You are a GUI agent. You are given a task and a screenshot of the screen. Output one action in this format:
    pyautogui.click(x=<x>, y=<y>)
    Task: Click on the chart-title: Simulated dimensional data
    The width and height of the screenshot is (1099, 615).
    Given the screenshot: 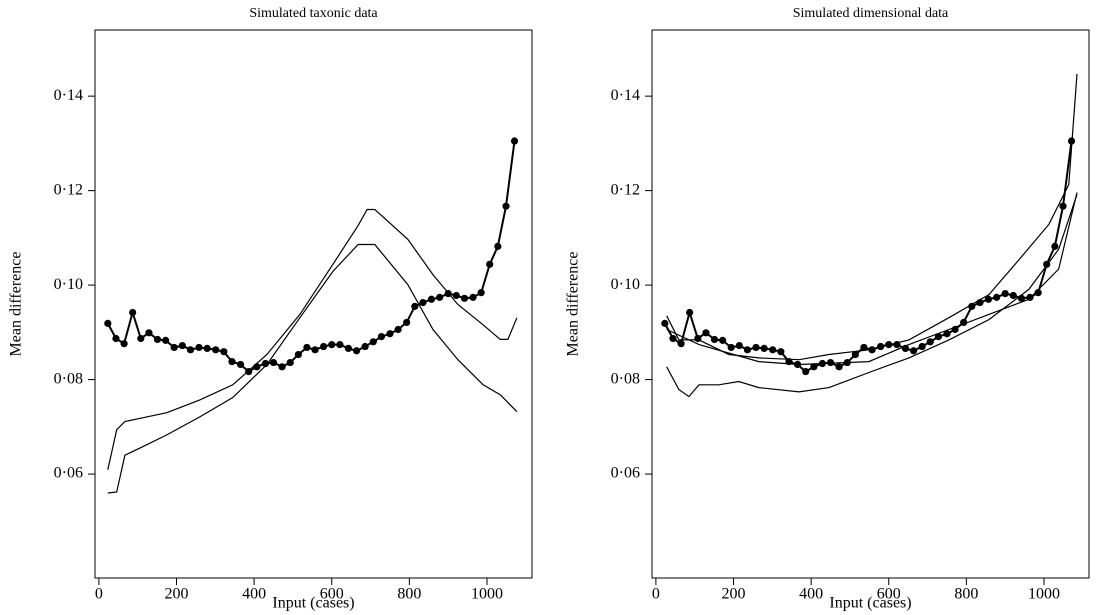 What is the action you would take?
    pyautogui.click(x=871, y=13)
    